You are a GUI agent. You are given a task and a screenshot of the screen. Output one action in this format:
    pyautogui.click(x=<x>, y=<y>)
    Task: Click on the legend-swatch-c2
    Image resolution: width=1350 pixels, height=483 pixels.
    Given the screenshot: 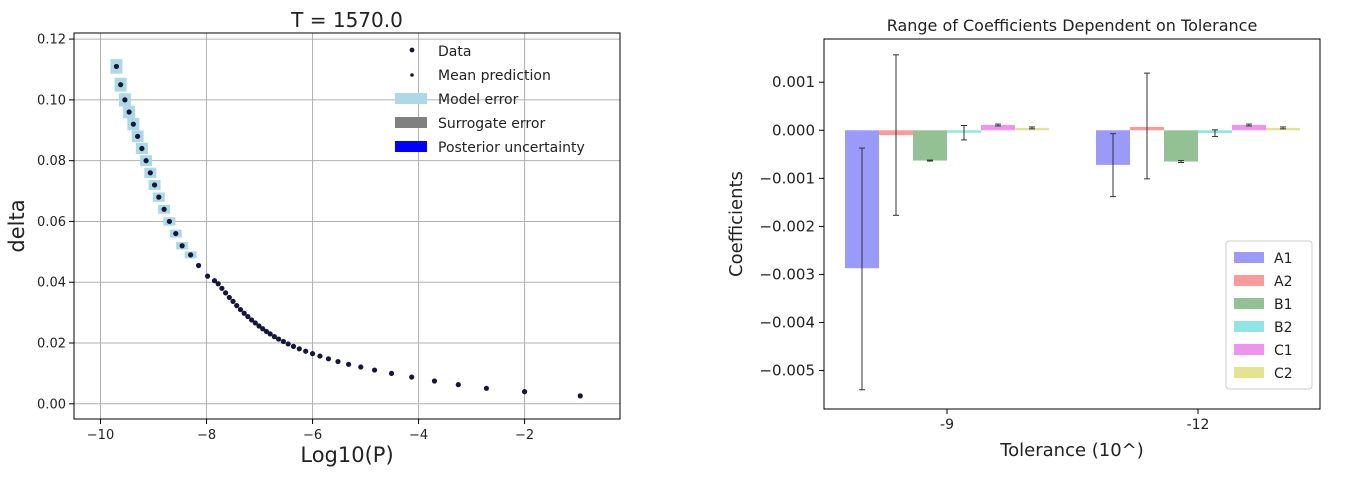 What is the action you would take?
    pyautogui.click(x=1249, y=372)
    